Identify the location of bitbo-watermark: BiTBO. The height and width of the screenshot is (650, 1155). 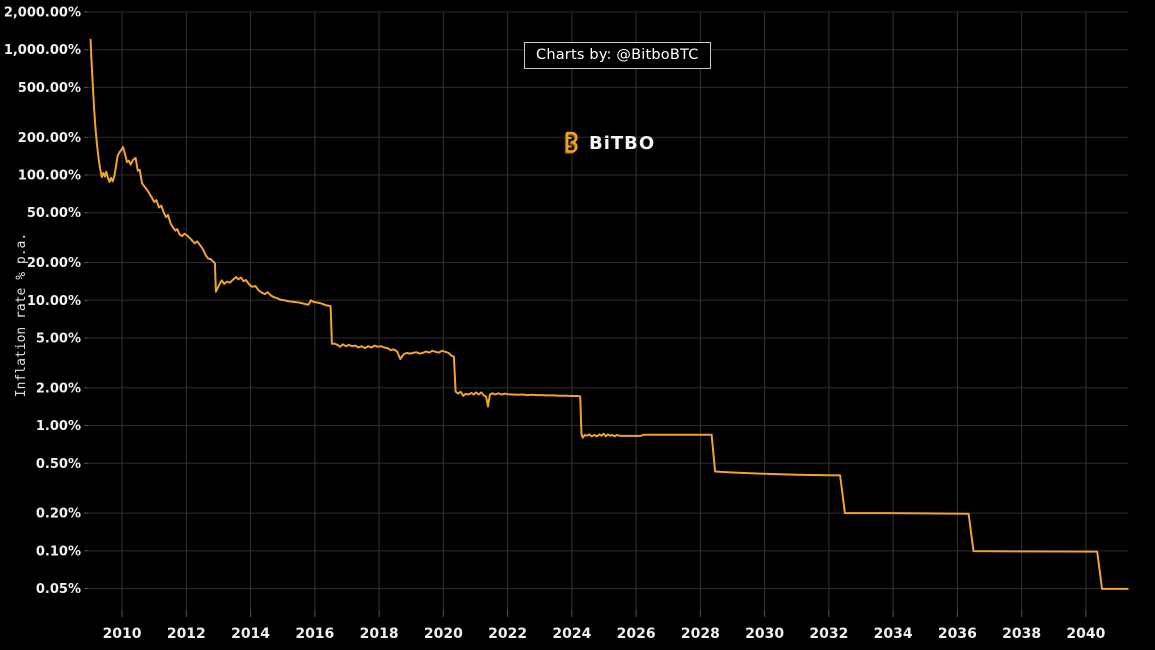
(608, 144).